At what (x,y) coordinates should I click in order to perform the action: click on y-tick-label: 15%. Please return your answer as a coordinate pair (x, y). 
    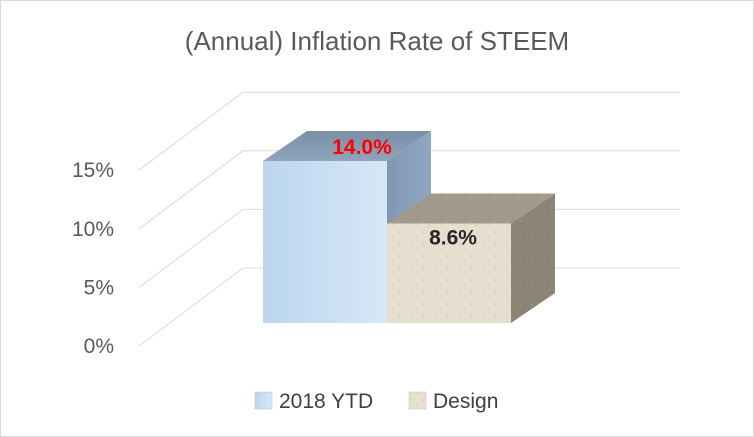
    Looking at the image, I should click on (93, 170).